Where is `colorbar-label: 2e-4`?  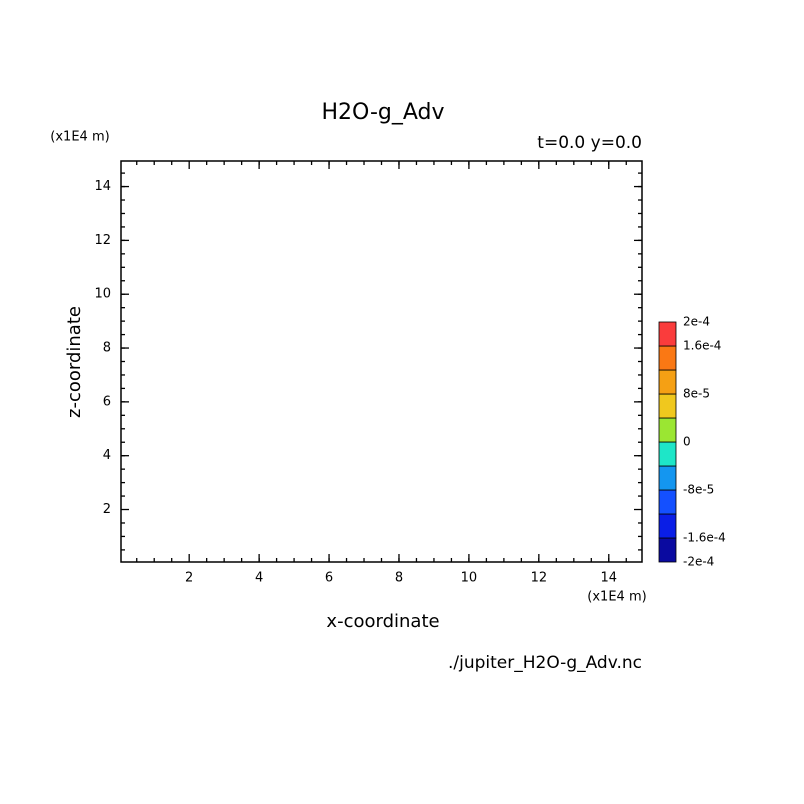
colorbar-label: 2e-4 is located at coordinates (696, 322).